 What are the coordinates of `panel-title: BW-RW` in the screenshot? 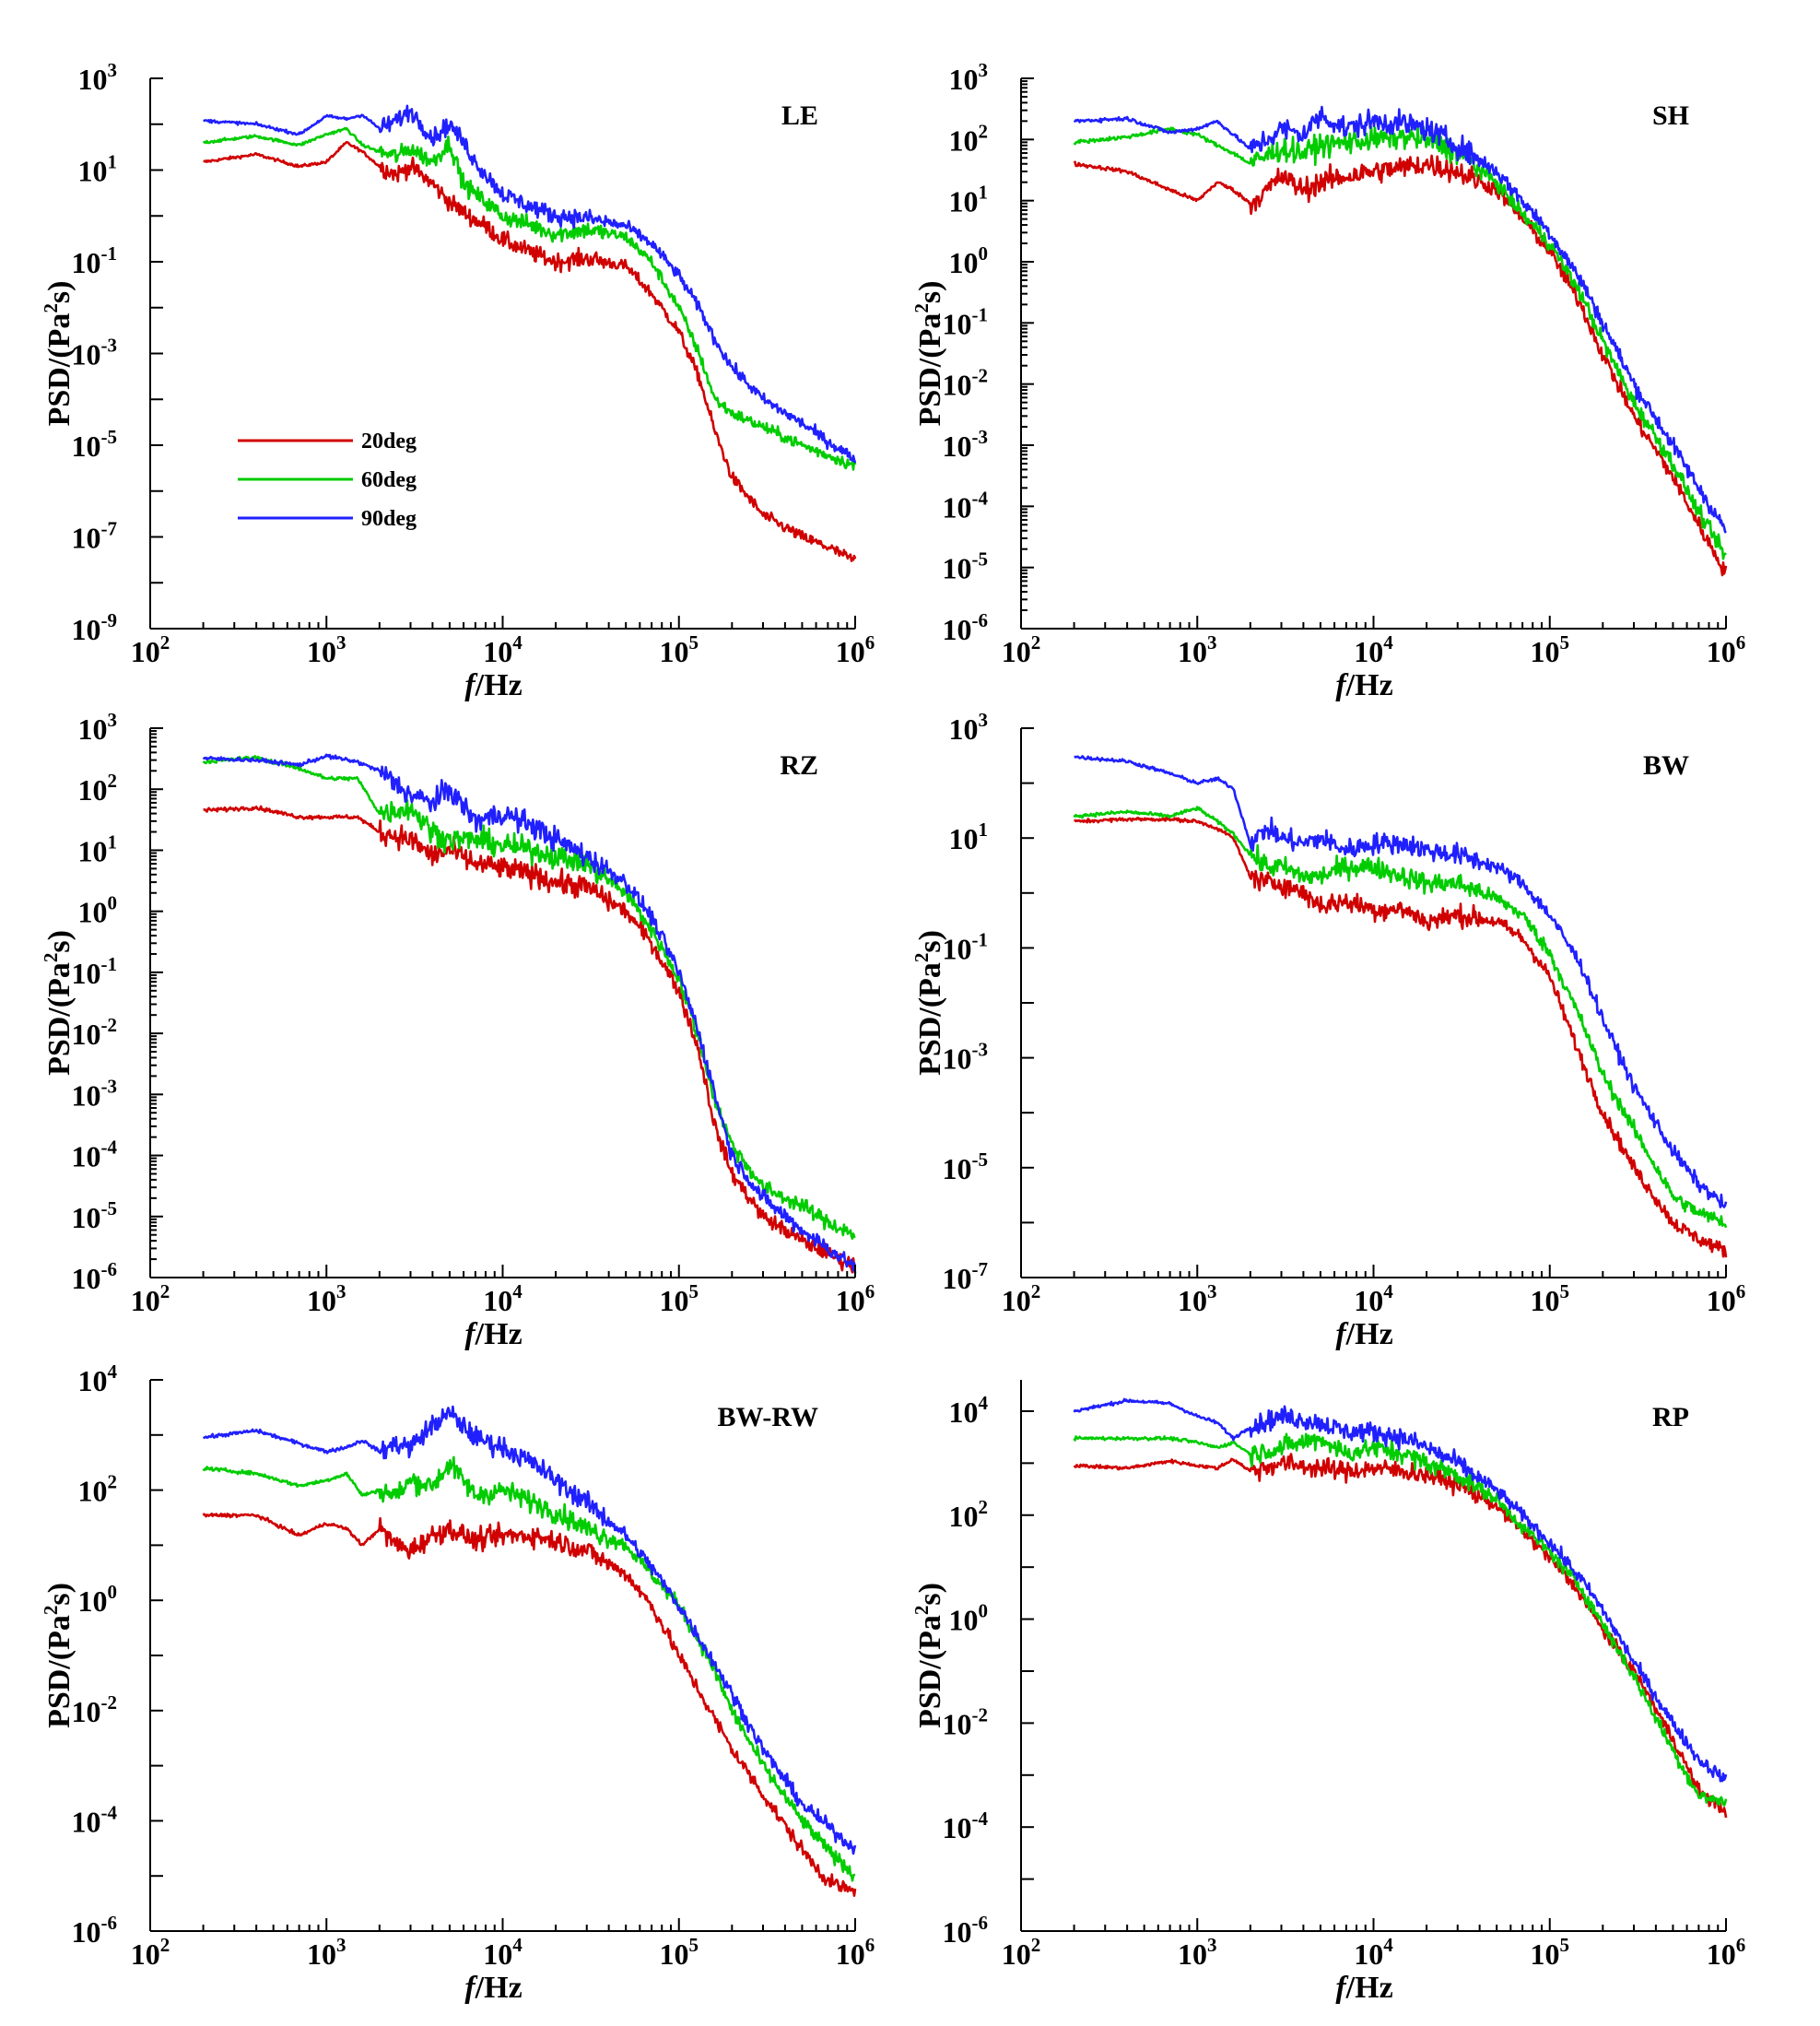 It's located at (768, 1417).